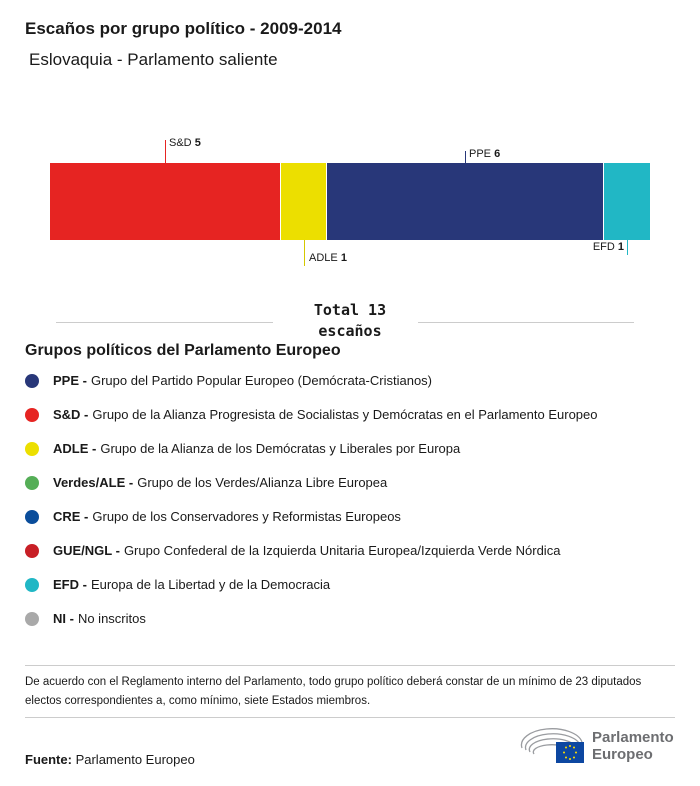 The image size is (700, 786). Describe the element at coordinates (70, 380) in the screenshot. I see `legend-abbr: PPE -` at that location.